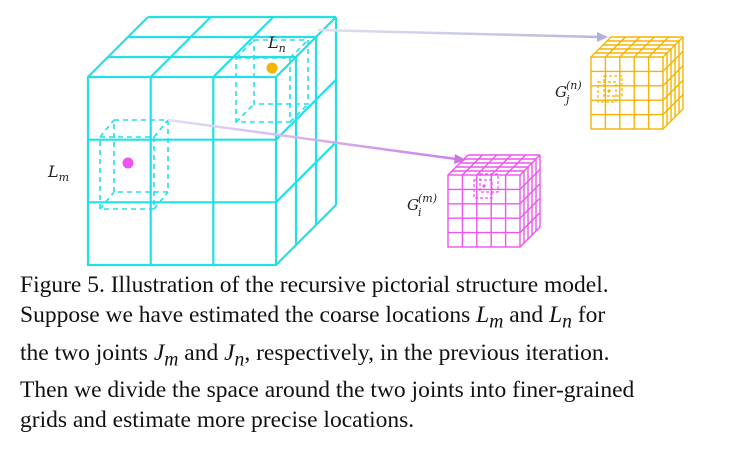  What do you see at coordinates (311, 175) in the screenshot?
I see `arrow-to-fine-grid-m-lower` at bounding box center [311, 175].